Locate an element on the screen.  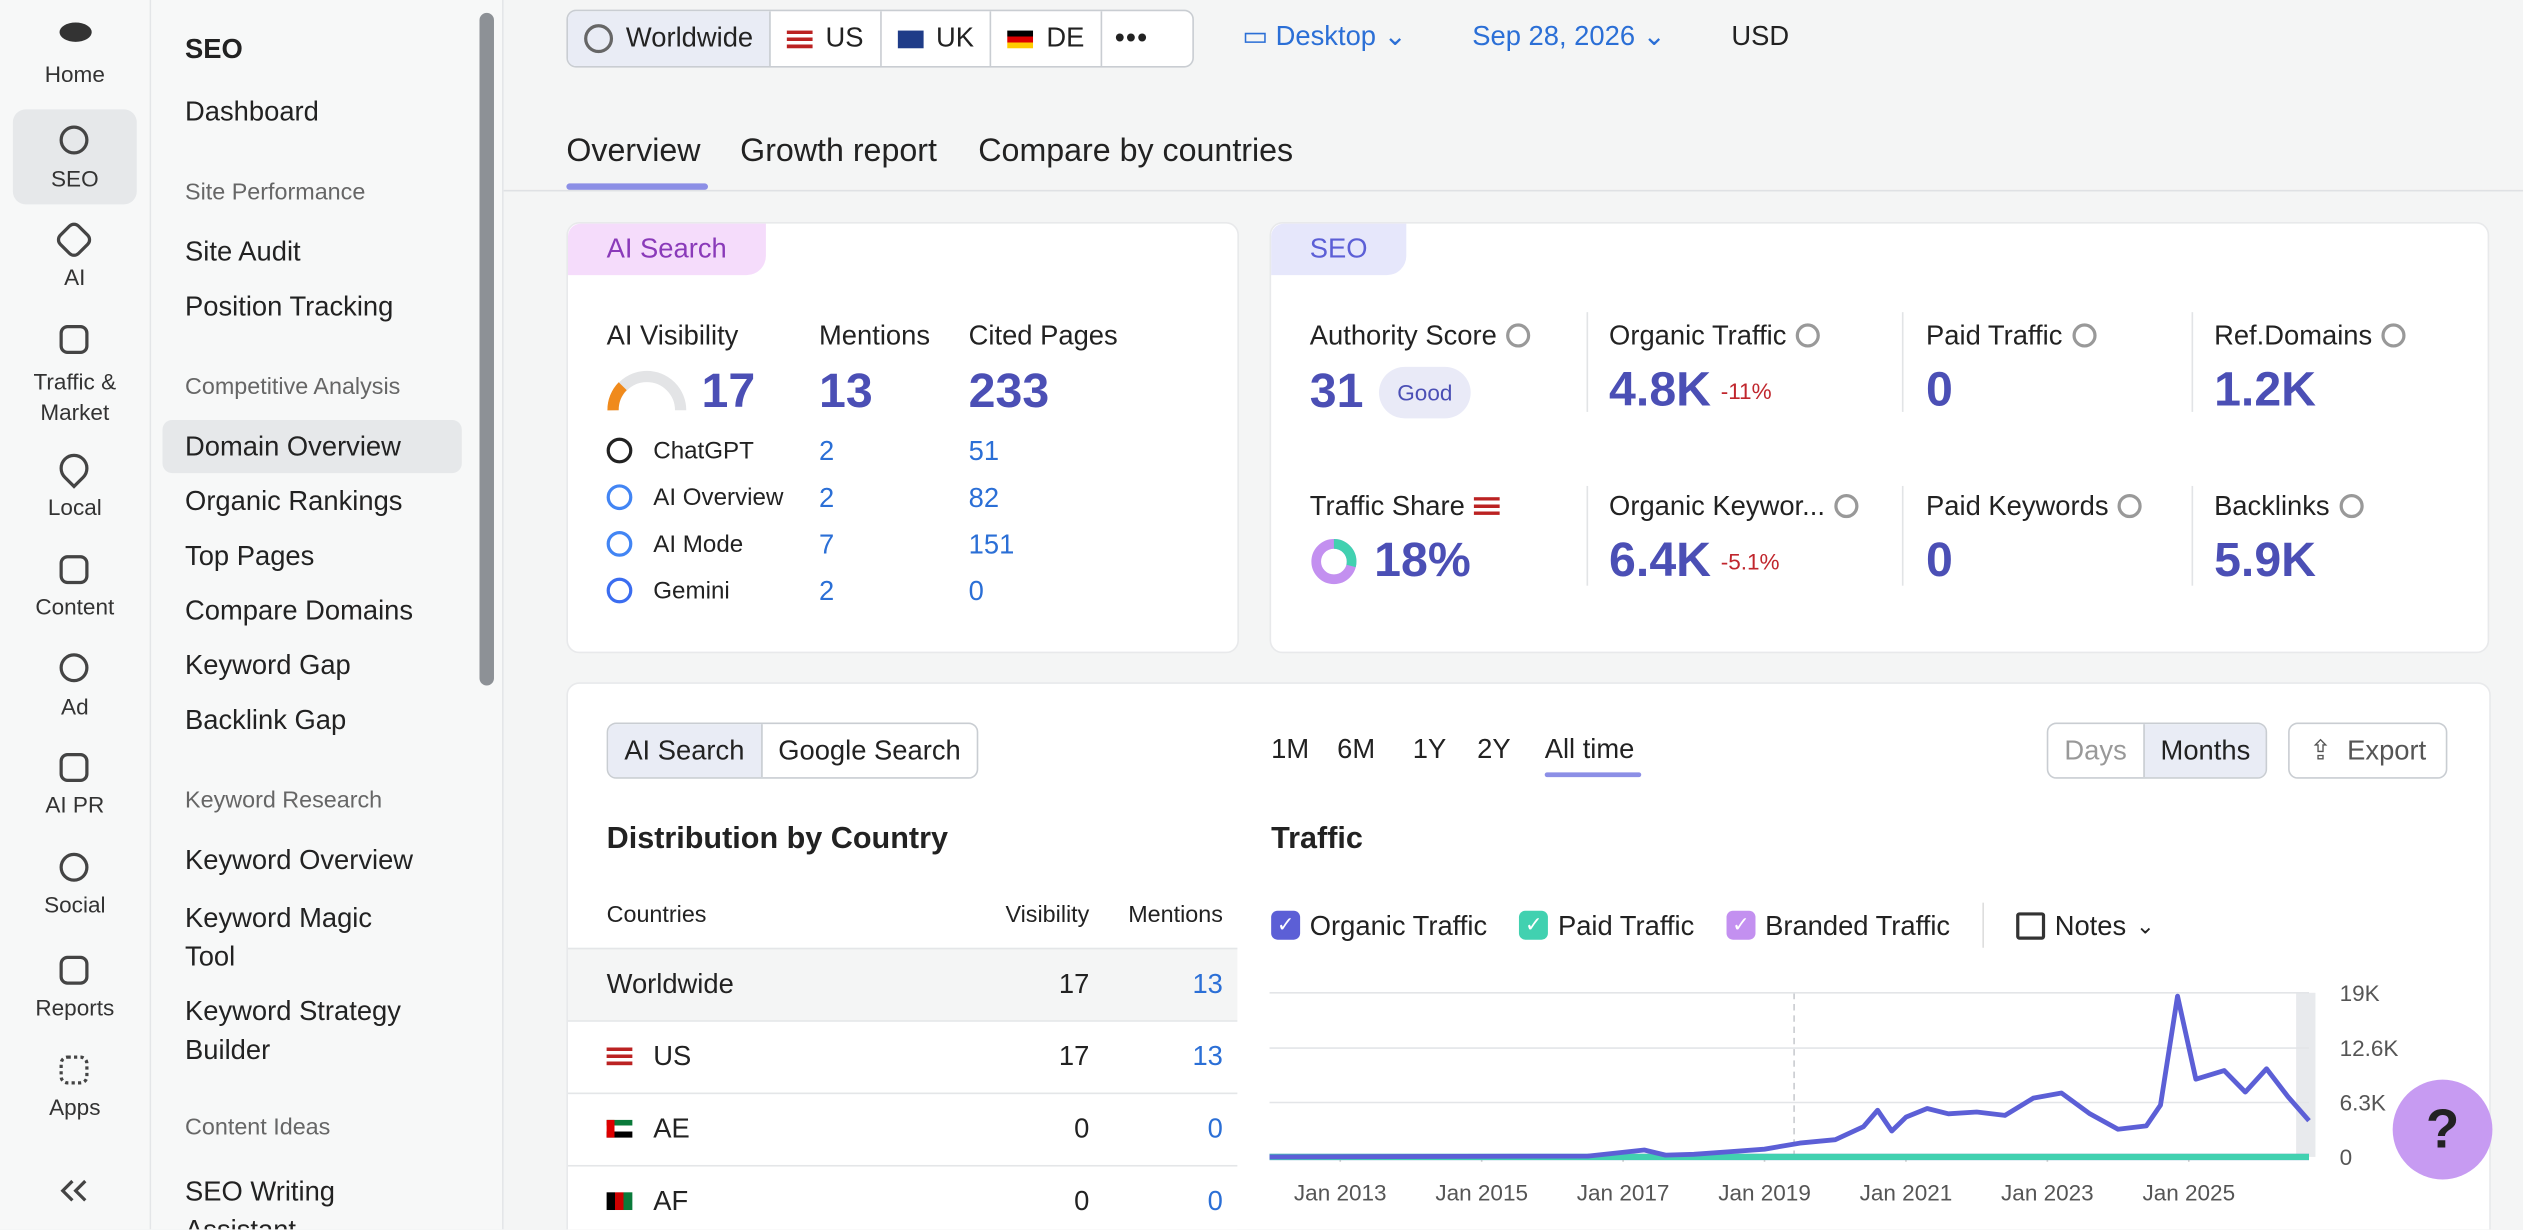
legend-item: ✓ Organic Traffic is located at coordinates (1379, 925).